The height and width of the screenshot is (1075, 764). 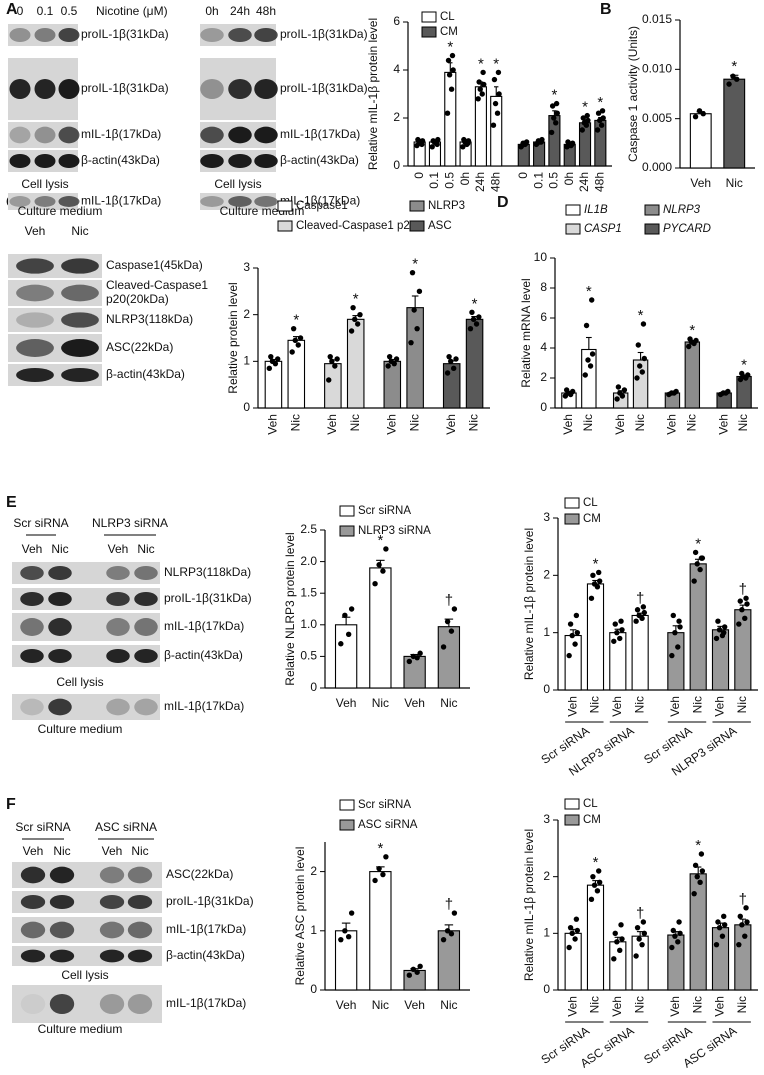 What do you see at coordinates (42, 827) in the screenshot?
I see `group-label: Scr siRNA` at bounding box center [42, 827].